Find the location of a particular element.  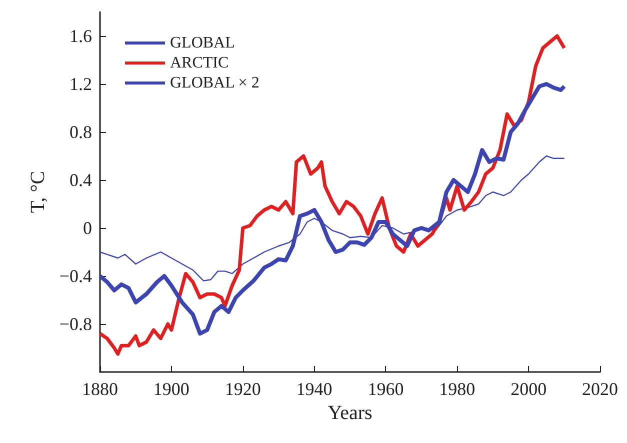

y-tick-label: −0.8 is located at coordinates (75, 324).